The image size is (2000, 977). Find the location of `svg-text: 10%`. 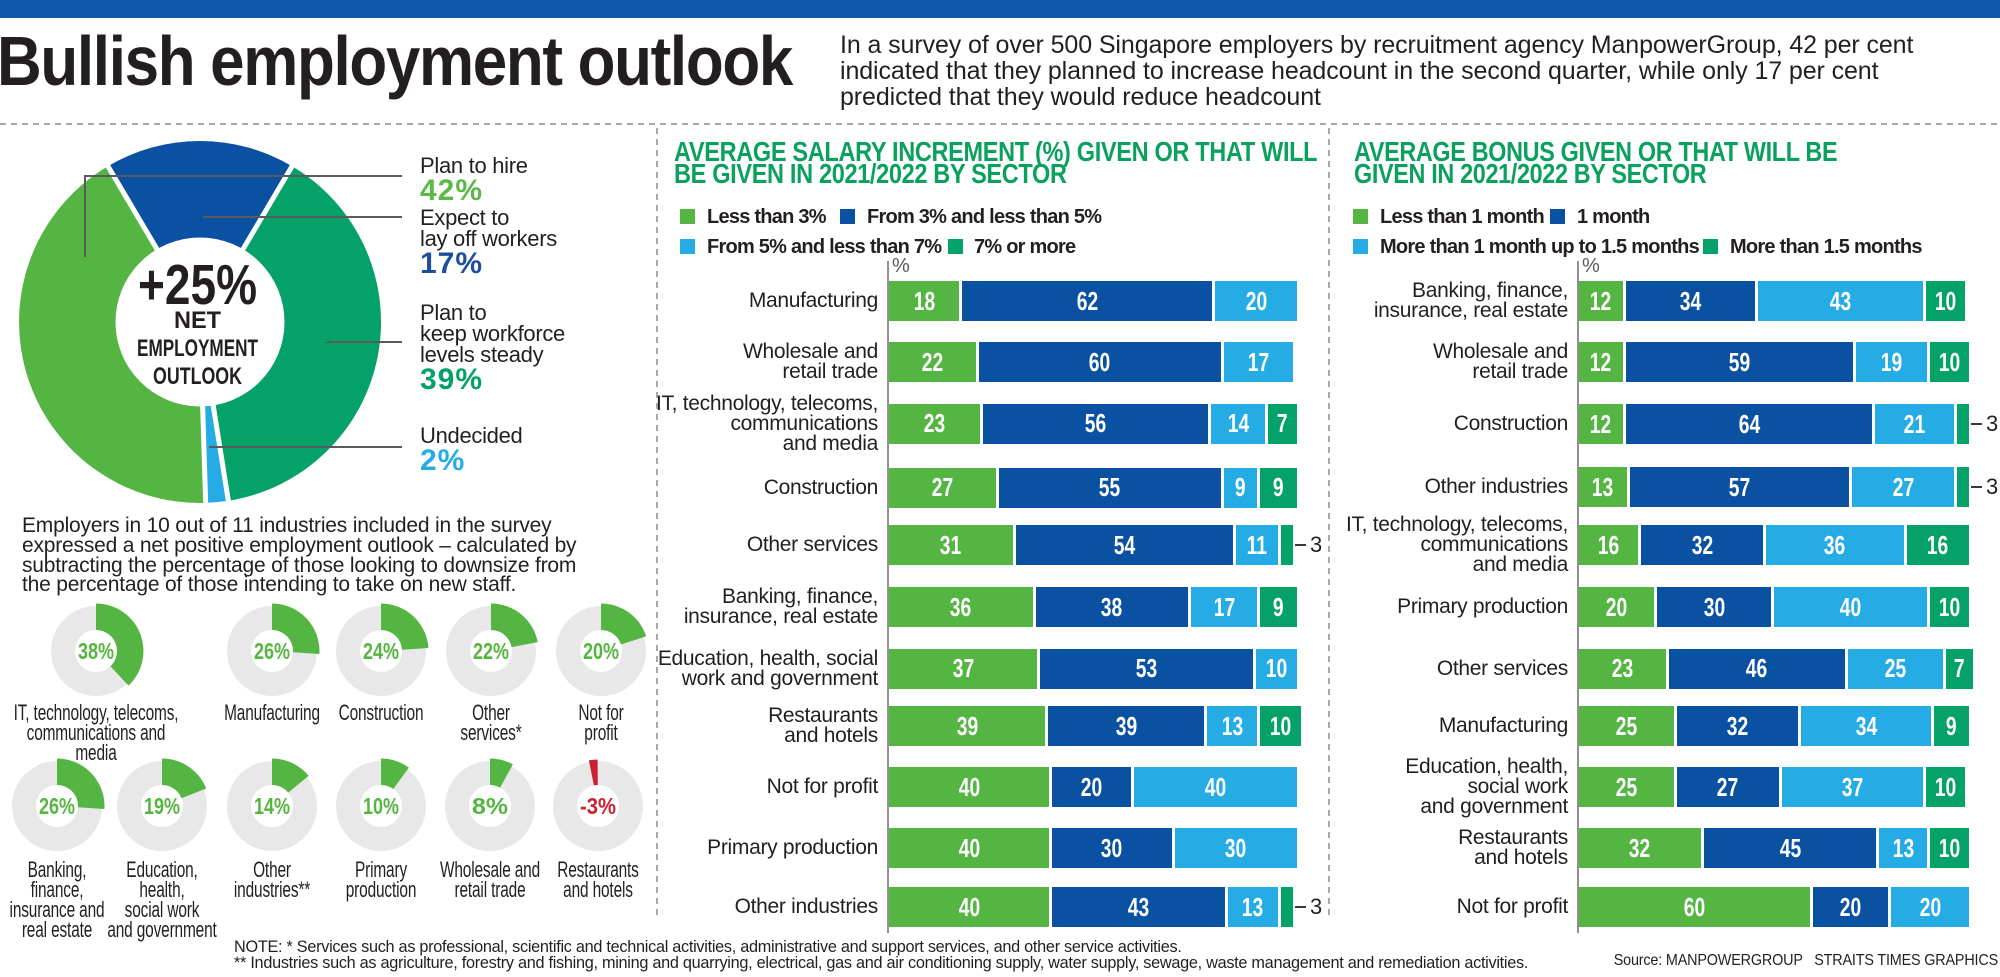

svg-text: 10% is located at coordinates (381, 806).